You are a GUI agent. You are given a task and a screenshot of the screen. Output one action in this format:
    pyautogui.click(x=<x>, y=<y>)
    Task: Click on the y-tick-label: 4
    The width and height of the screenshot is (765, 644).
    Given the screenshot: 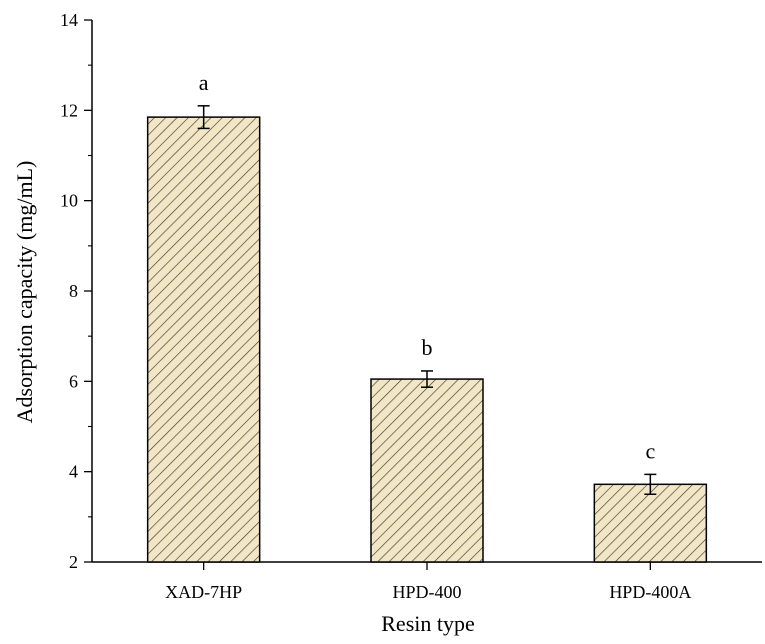 What is the action you would take?
    pyautogui.click(x=73, y=472)
    